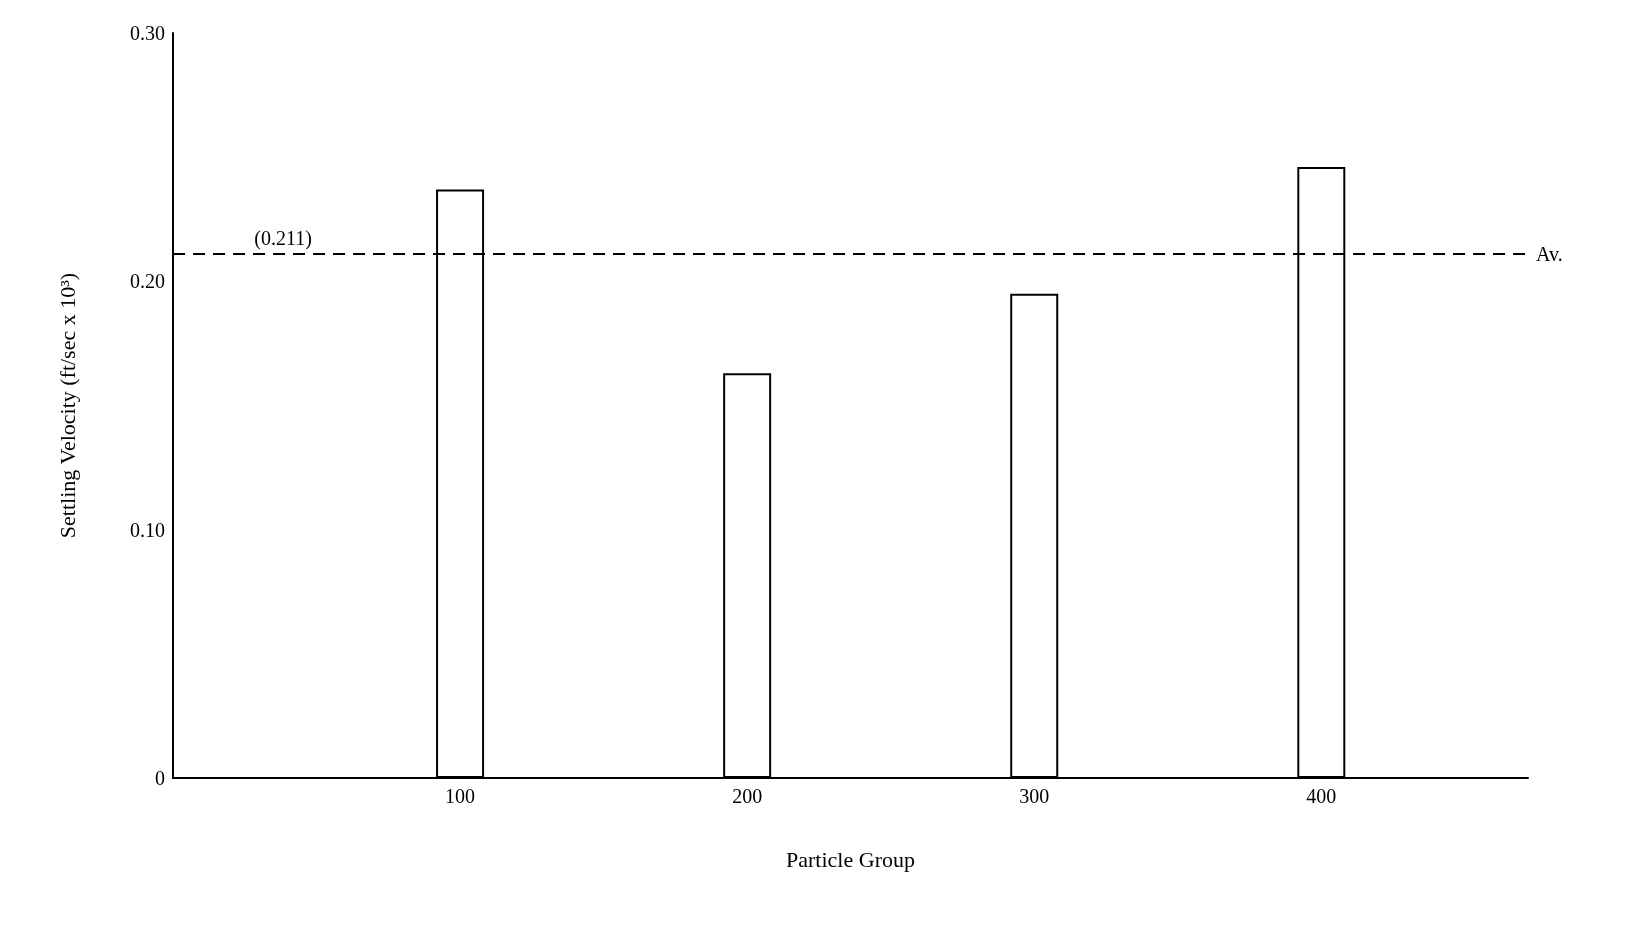  Describe the element at coordinates (850, 859) in the screenshot. I see `x-axis-title: Particle Group` at that location.